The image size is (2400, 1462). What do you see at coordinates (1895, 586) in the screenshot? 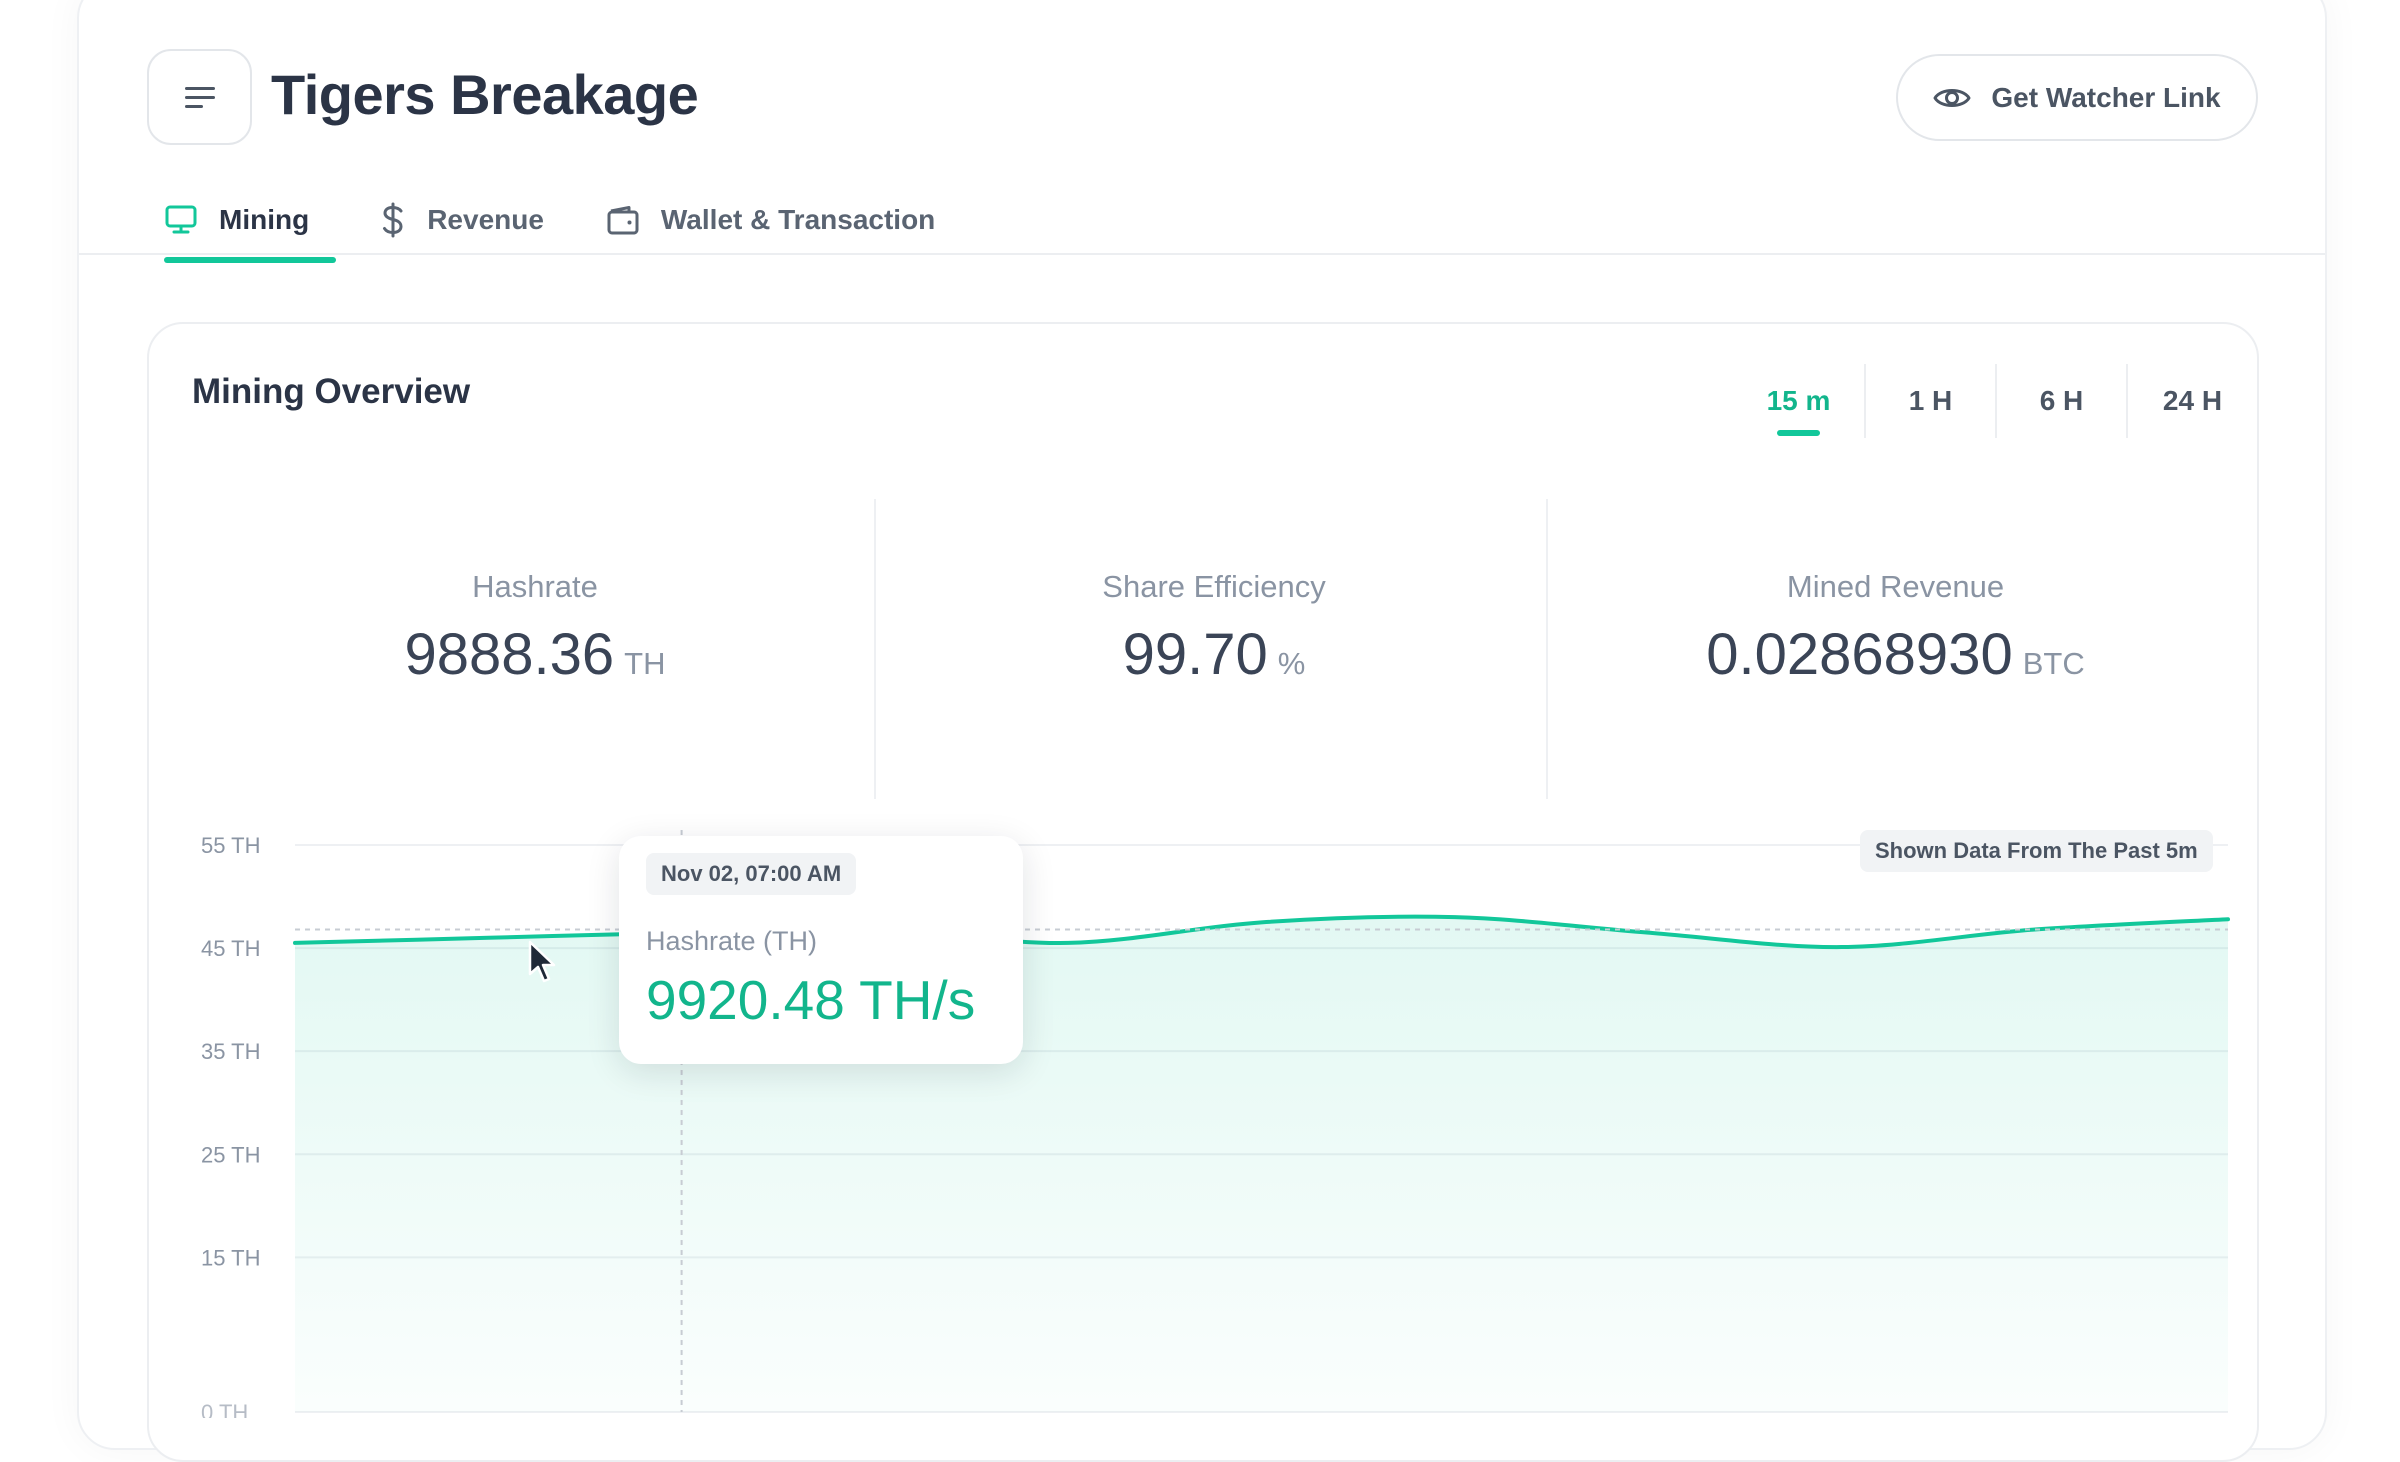
I see `stat-label: Mined Revenue` at bounding box center [1895, 586].